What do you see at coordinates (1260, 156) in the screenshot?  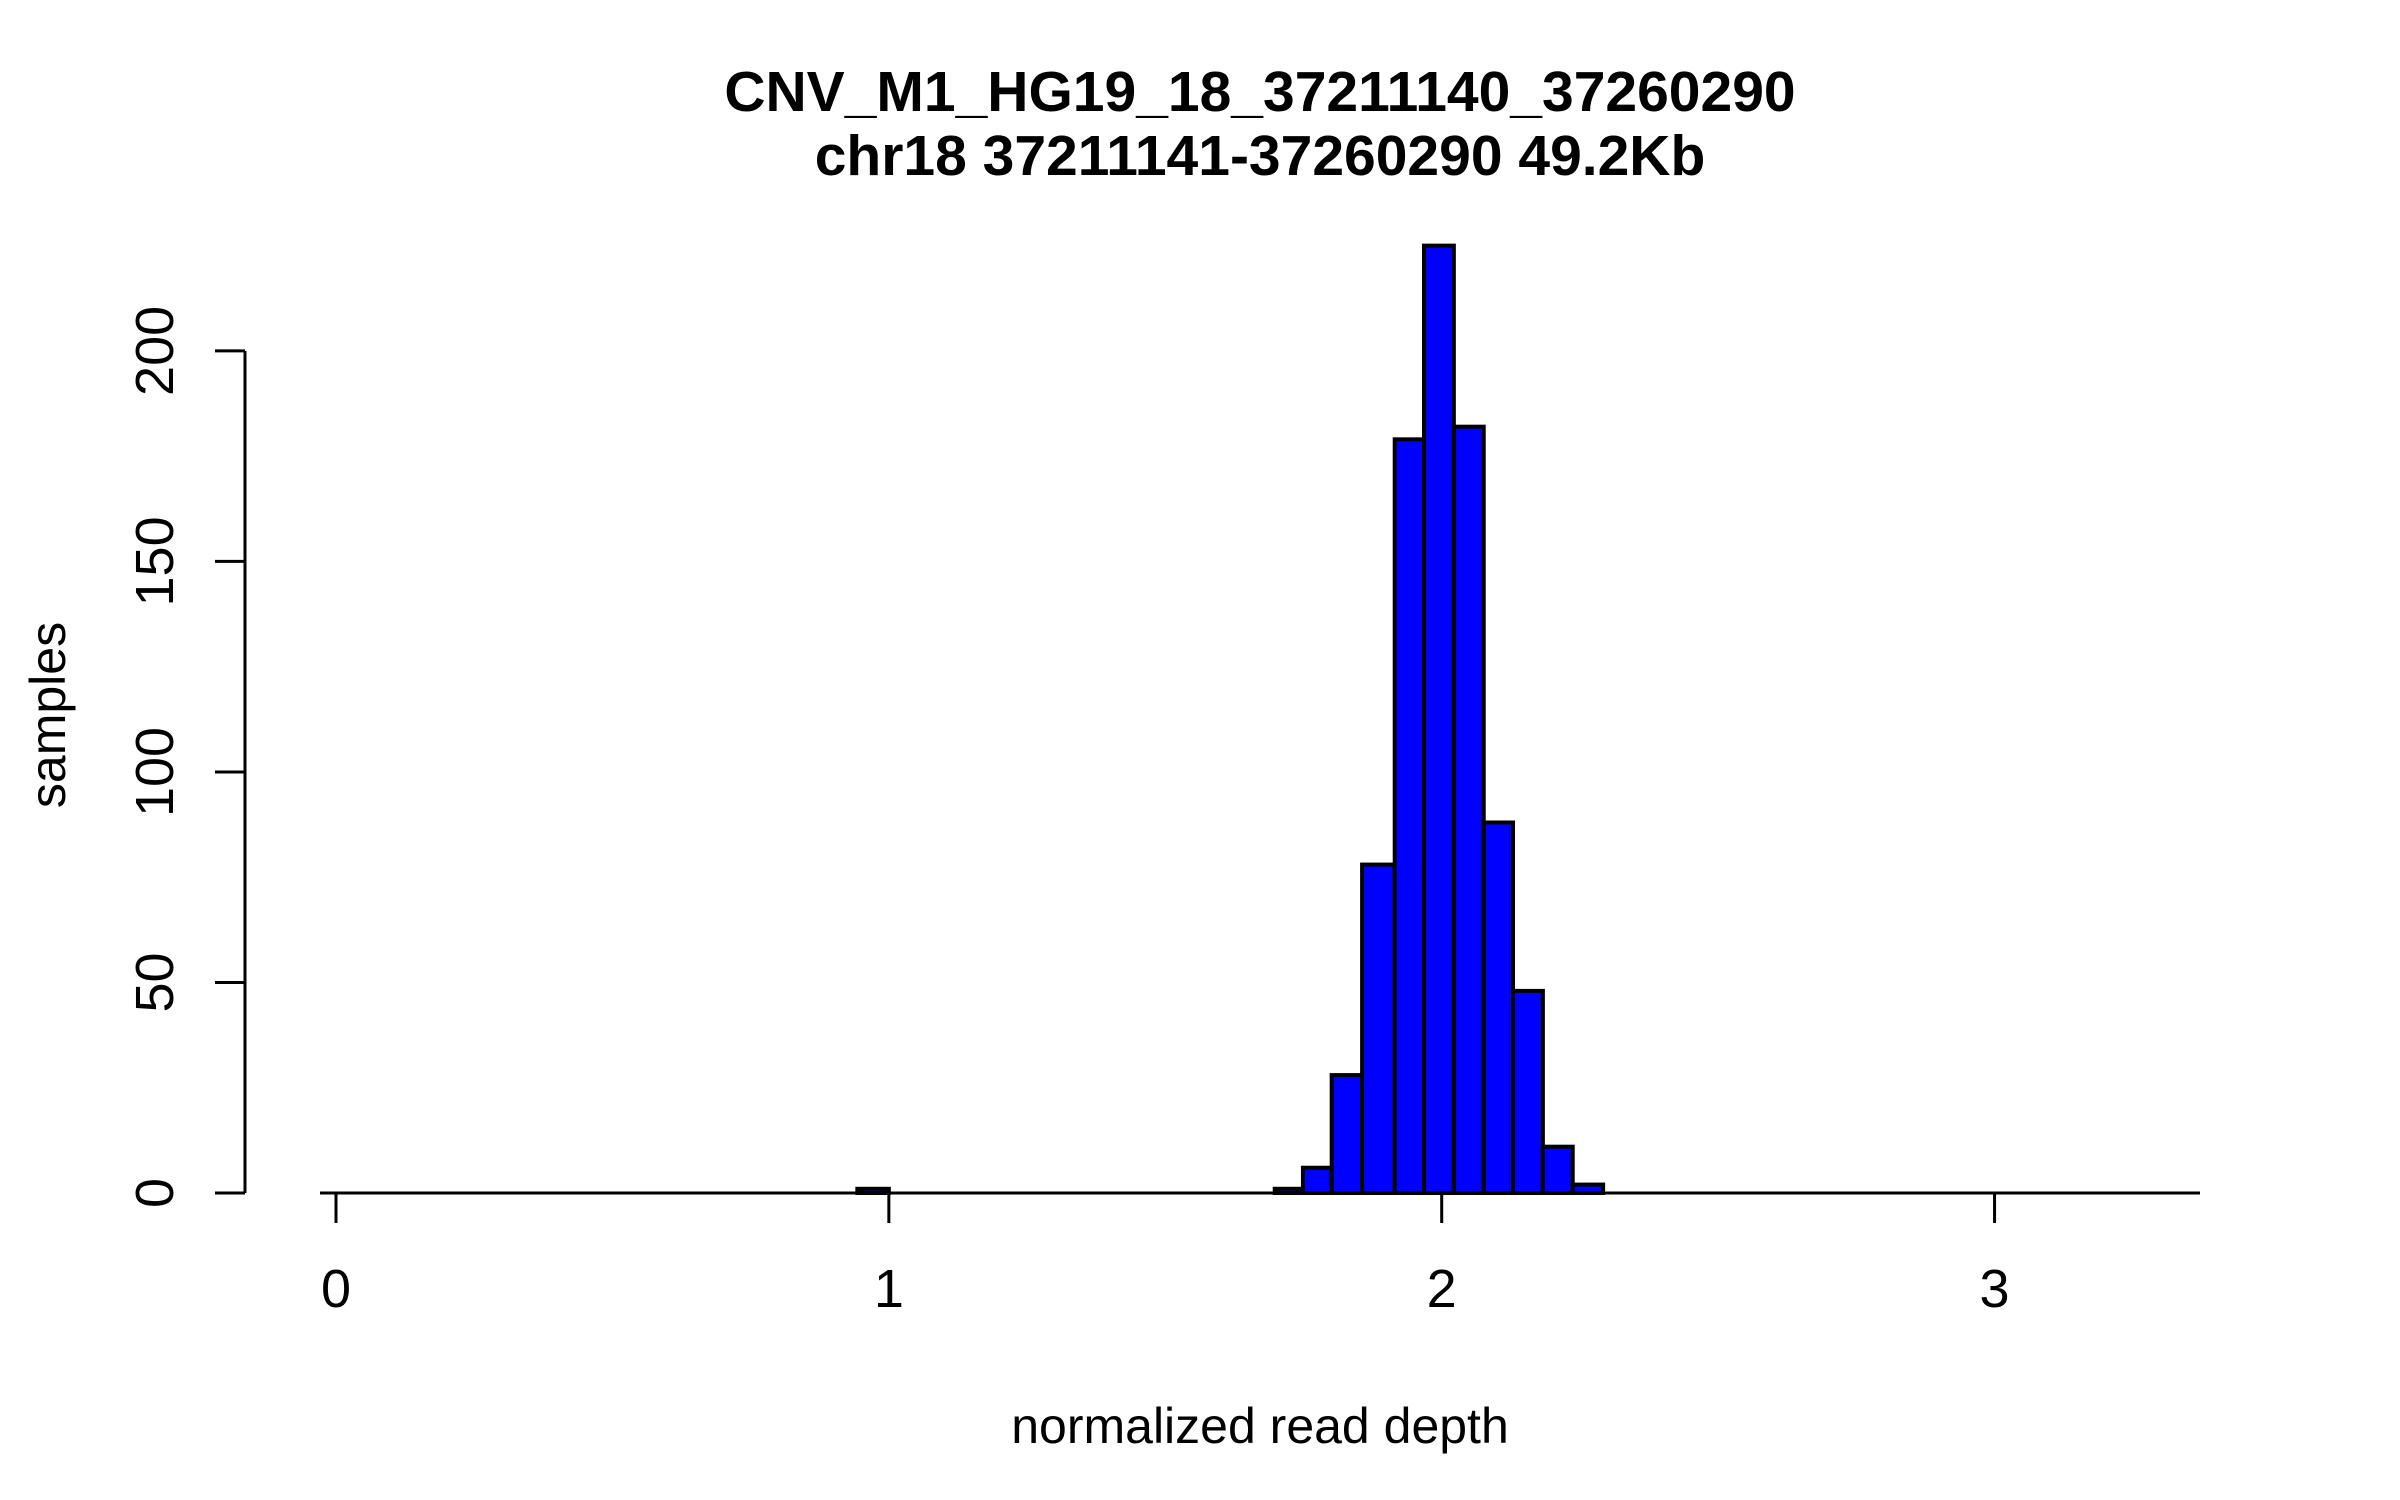 I see `chart-title-line2: chr18 37211141-37260290 49.2Kb` at bounding box center [1260, 156].